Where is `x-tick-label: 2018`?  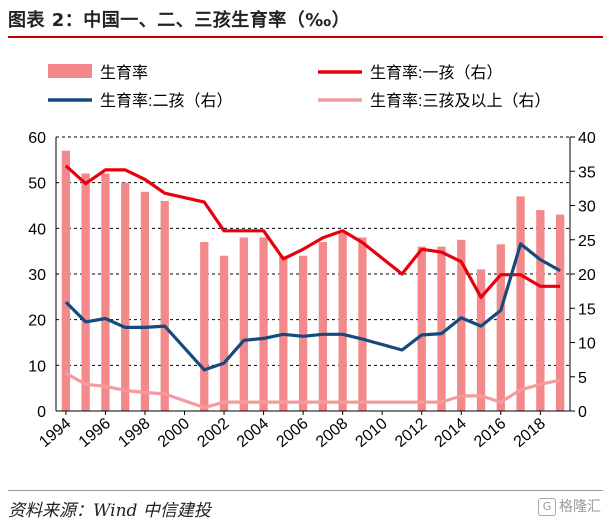 x-tick-label: 2018 is located at coordinates (530, 433).